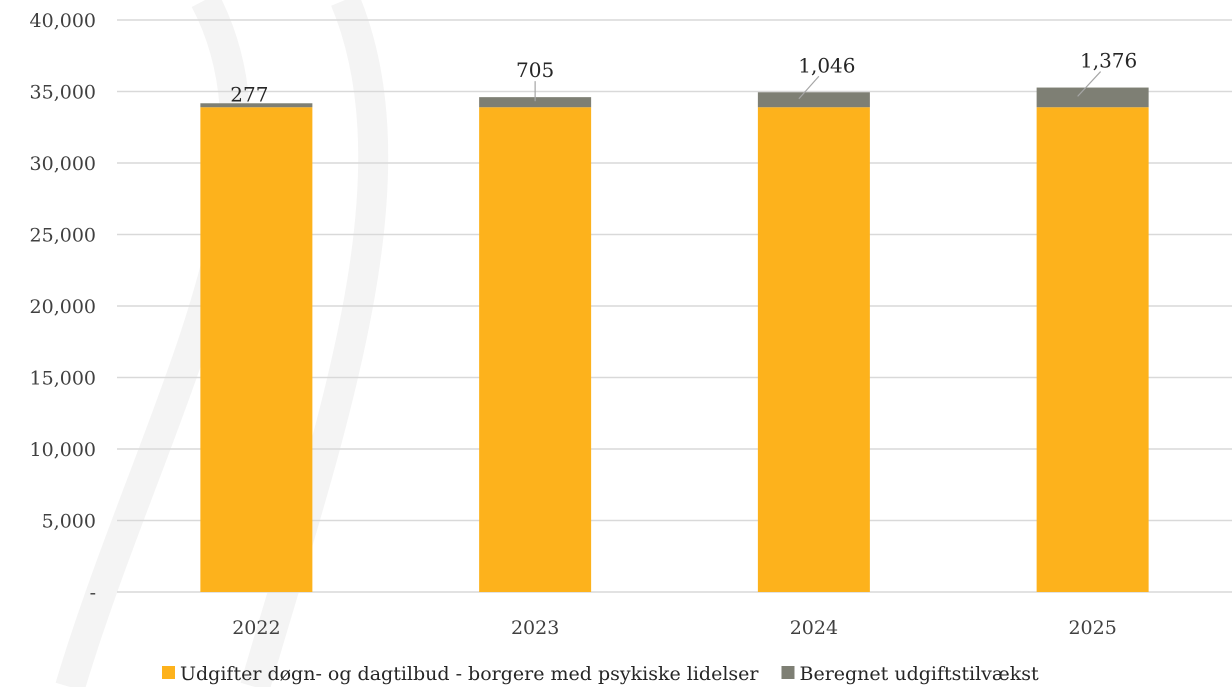 Image resolution: width=1232 pixels, height=687 pixels. What do you see at coordinates (814, 628) in the screenshot?
I see `x-tick-label: 2024` at bounding box center [814, 628].